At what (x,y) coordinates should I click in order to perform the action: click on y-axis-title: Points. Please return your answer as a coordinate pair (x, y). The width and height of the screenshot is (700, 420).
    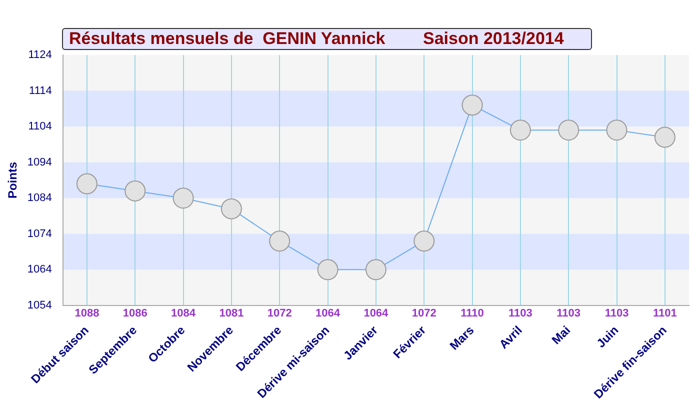
    Looking at the image, I should click on (13, 180).